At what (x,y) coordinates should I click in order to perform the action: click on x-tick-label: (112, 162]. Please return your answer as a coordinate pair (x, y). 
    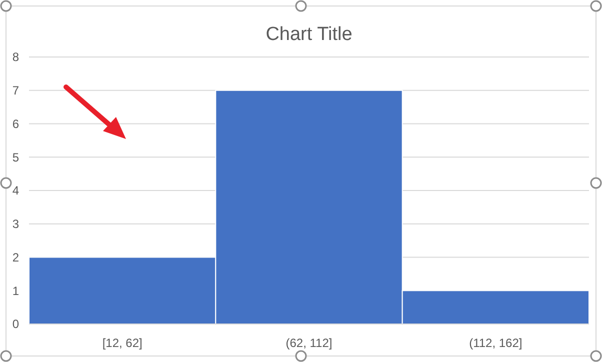
    Looking at the image, I should click on (495, 343).